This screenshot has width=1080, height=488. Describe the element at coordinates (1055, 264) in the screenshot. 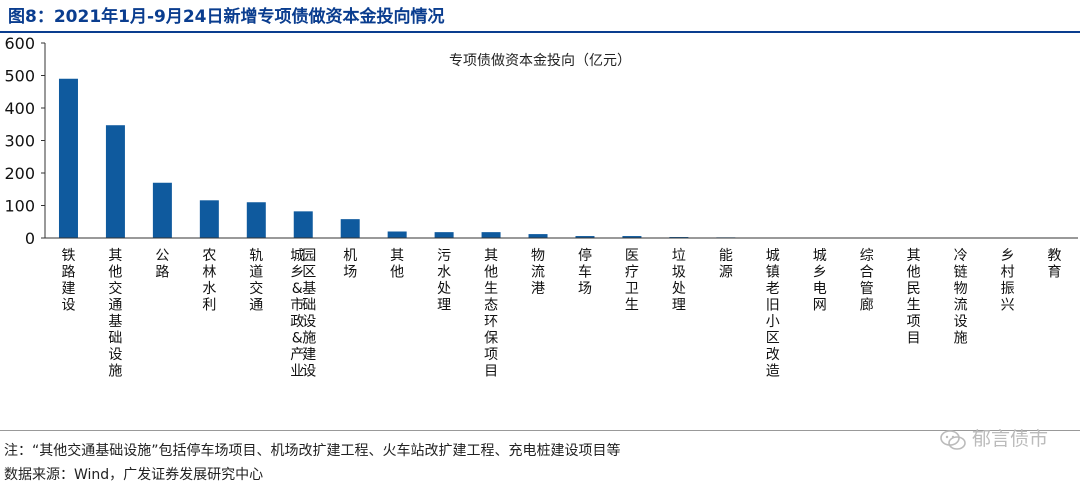

I see `x-tick-label: 教育` at that location.